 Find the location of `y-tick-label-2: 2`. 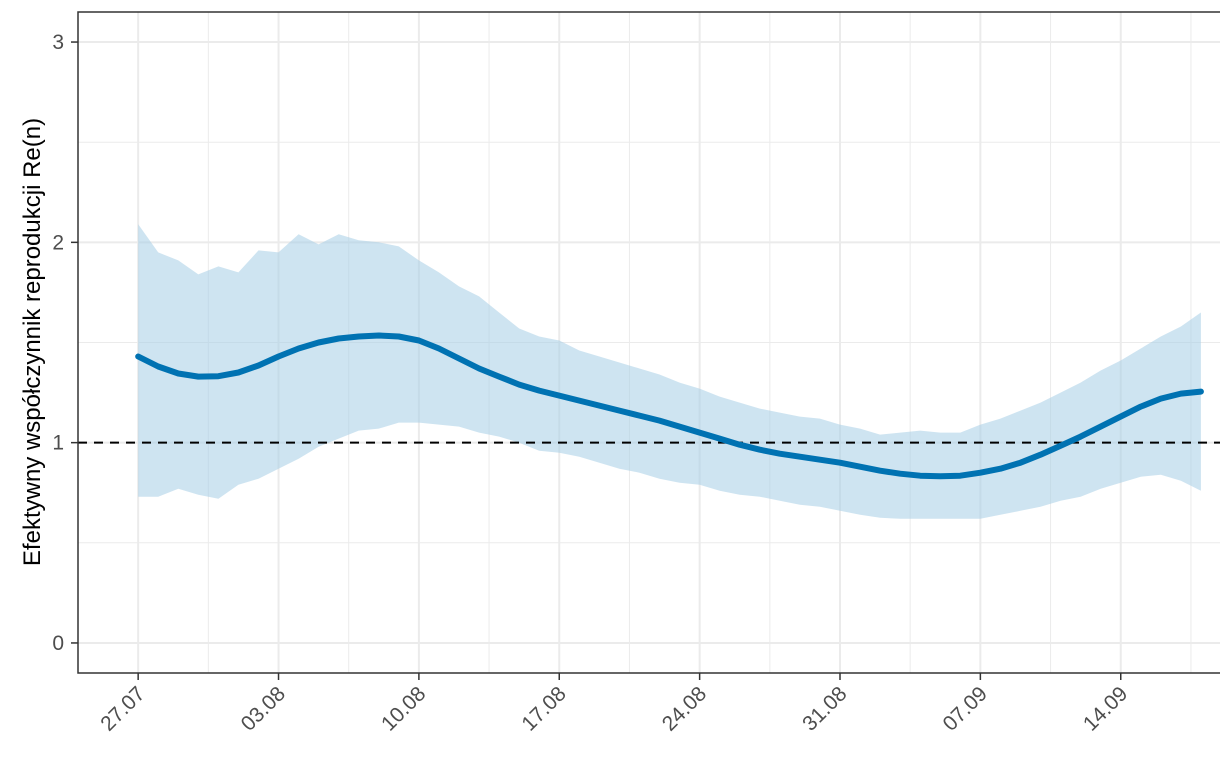

y-tick-label-2: 2 is located at coordinates (58, 242).